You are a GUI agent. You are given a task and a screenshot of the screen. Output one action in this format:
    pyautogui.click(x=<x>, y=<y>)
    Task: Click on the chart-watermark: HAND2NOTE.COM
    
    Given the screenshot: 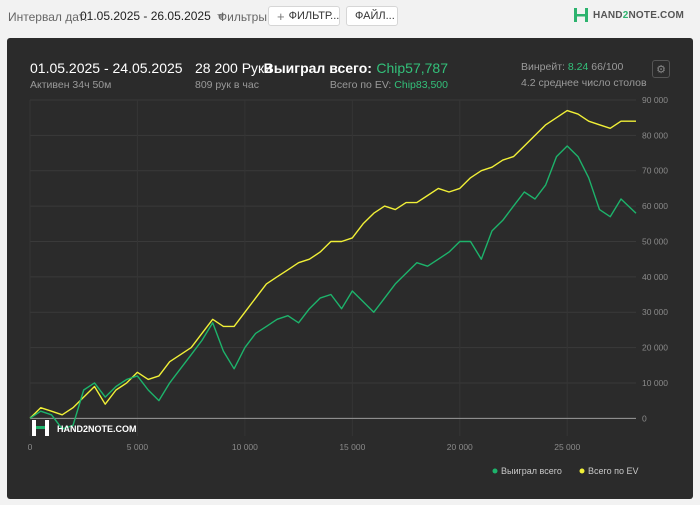 What is the action you would take?
    pyautogui.click(x=84, y=428)
    